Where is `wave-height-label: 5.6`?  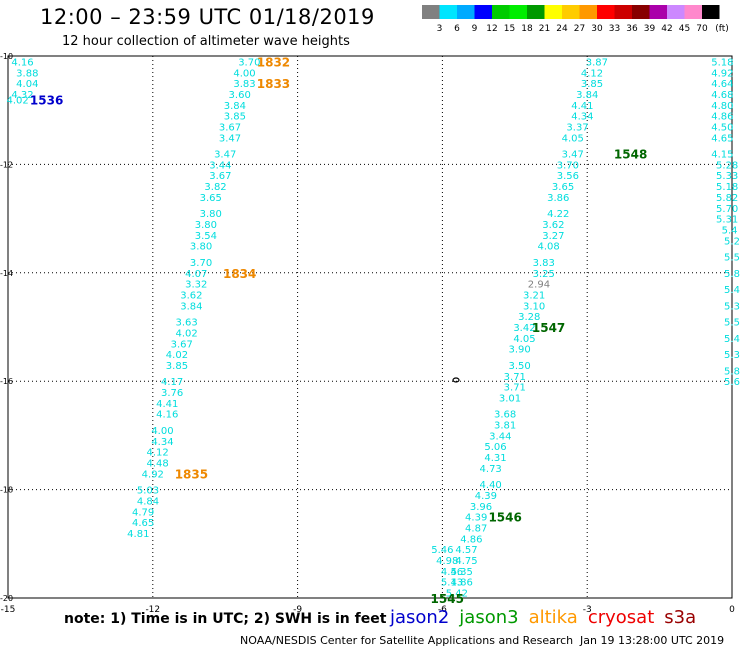 wave-height-label: 5.6 is located at coordinates (732, 382).